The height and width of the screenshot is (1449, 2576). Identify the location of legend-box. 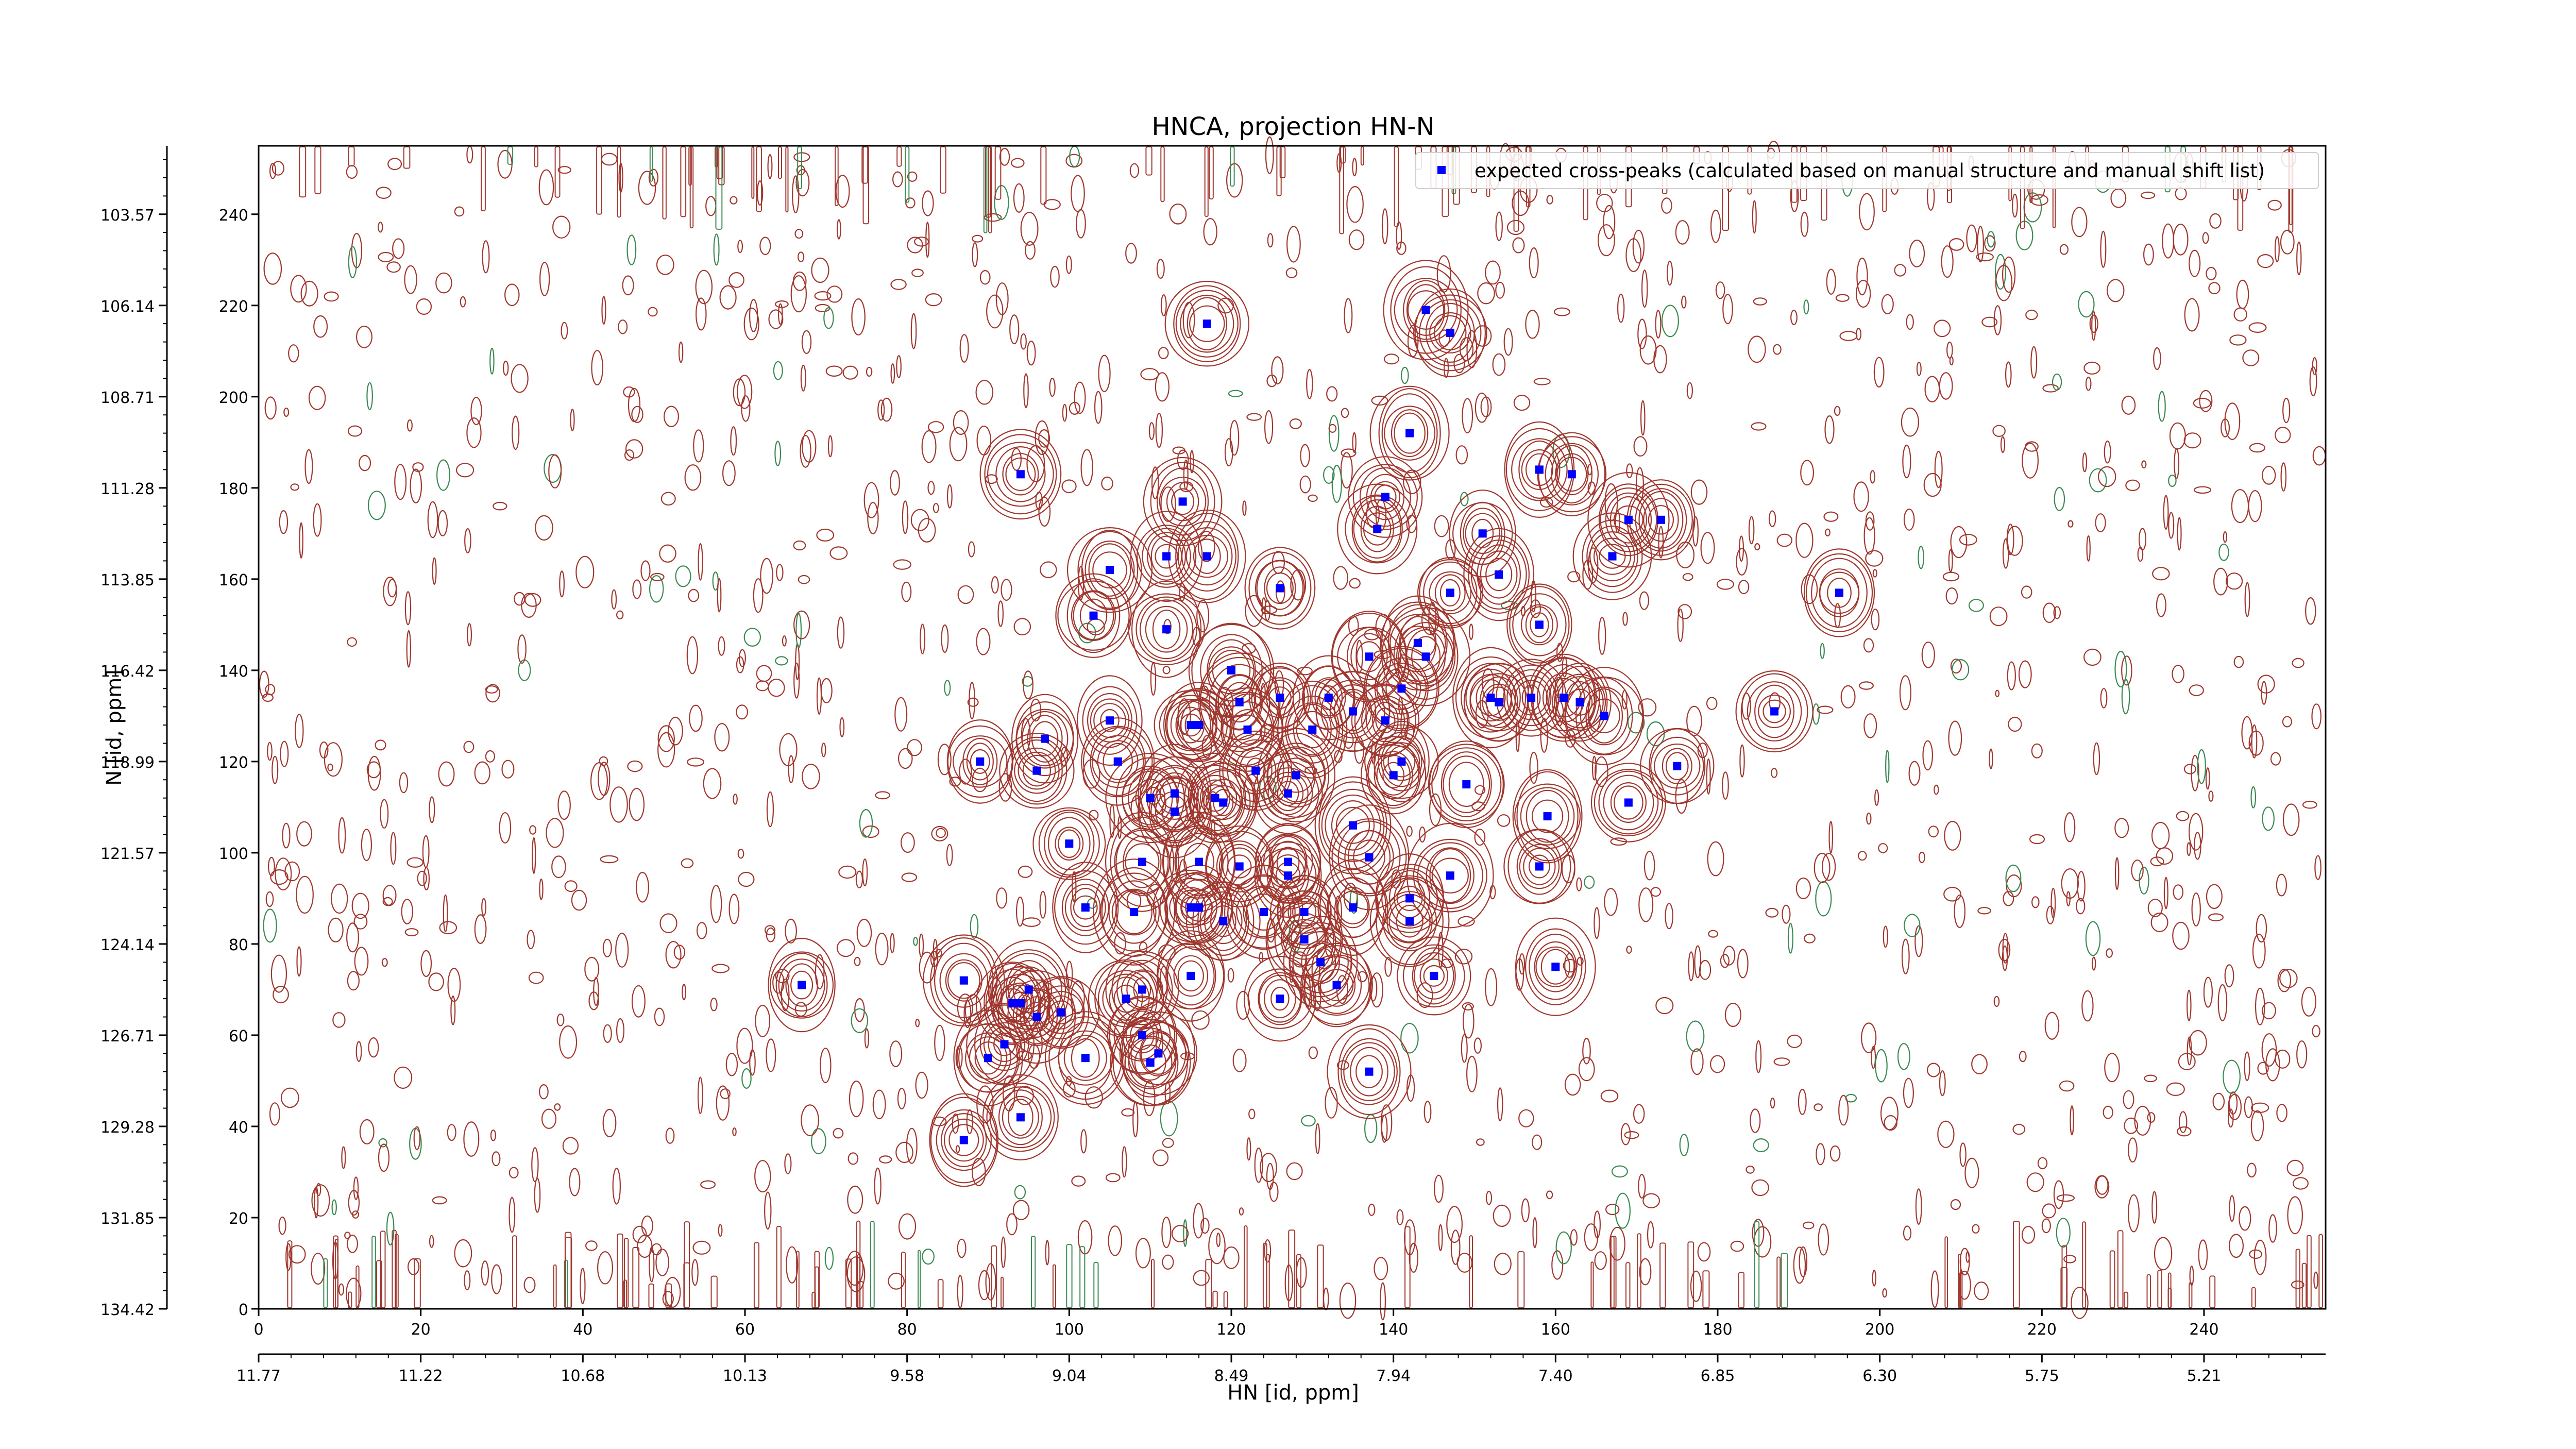
(1867, 170).